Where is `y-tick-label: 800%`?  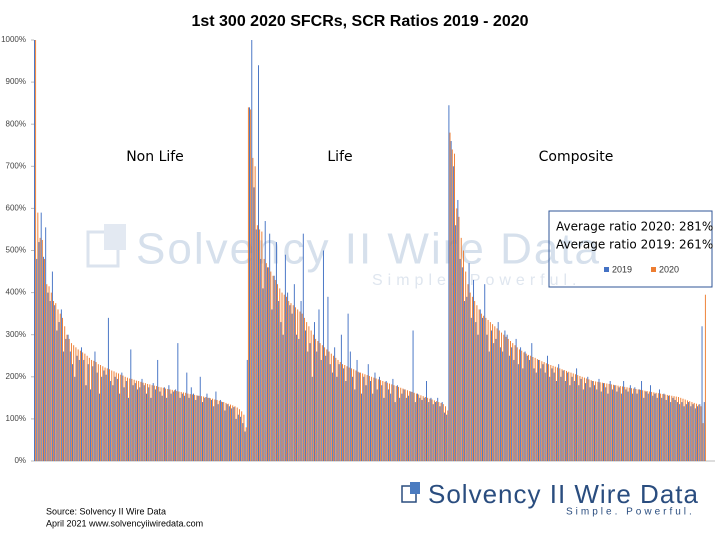
y-tick-label: 800% is located at coordinates (16, 123).